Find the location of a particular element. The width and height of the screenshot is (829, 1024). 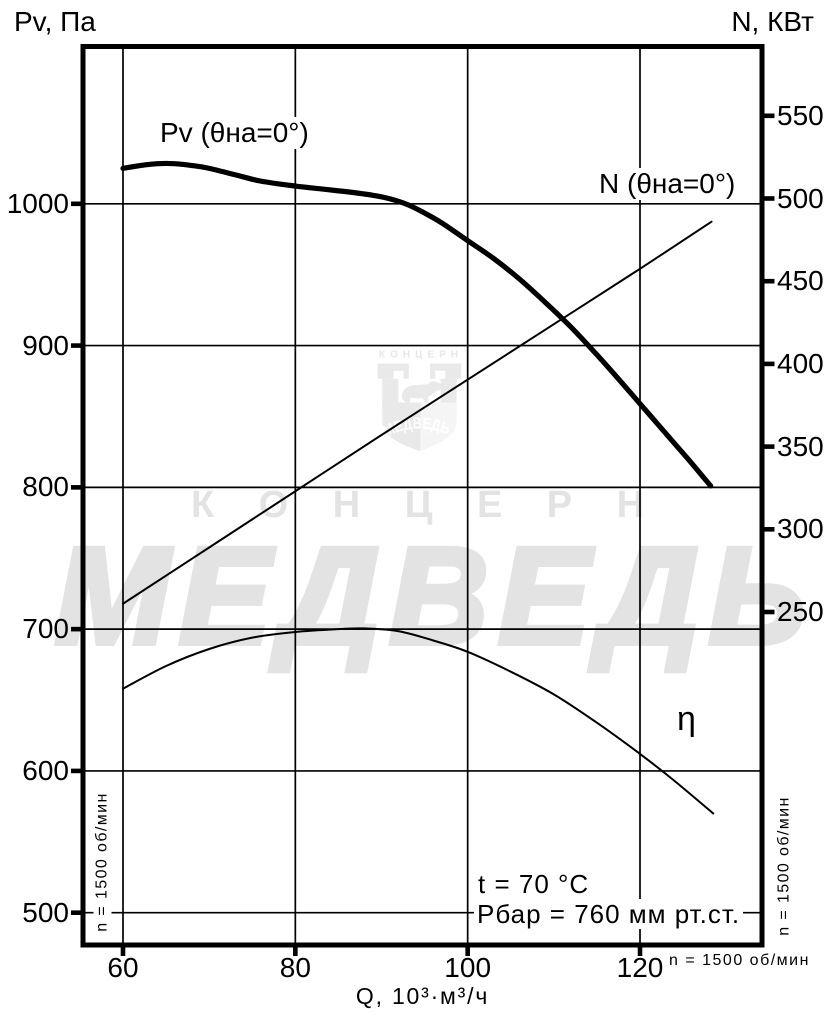

curve-label-eta: η is located at coordinates (686, 719).